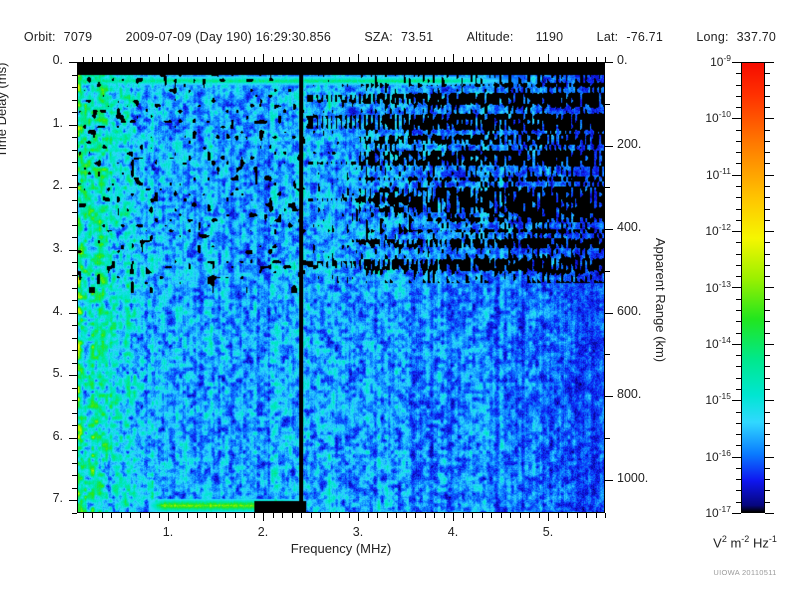  What do you see at coordinates (756, 37) in the screenshot?
I see `long-value: 337.70` at bounding box center [756, 37].